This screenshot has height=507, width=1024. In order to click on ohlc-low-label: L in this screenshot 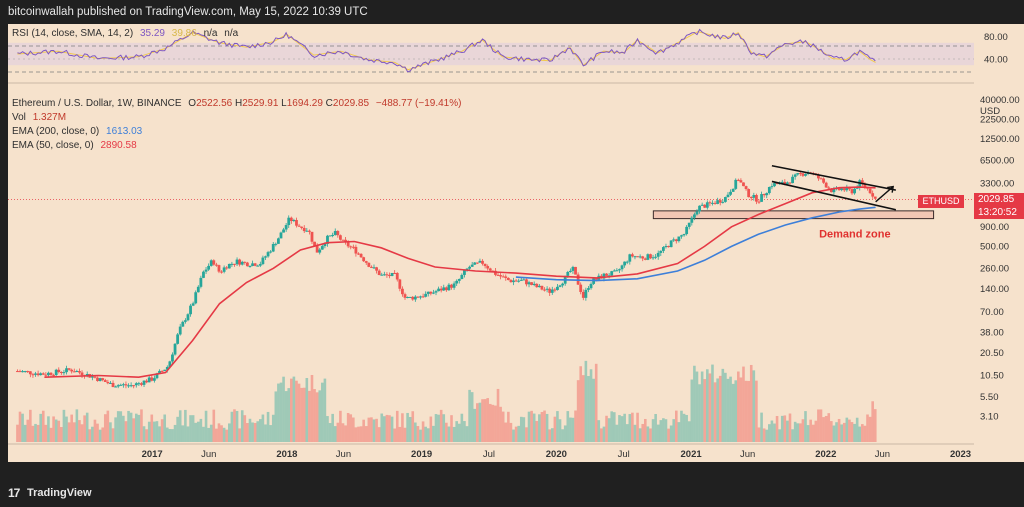, I will do `click(284, 103)`.